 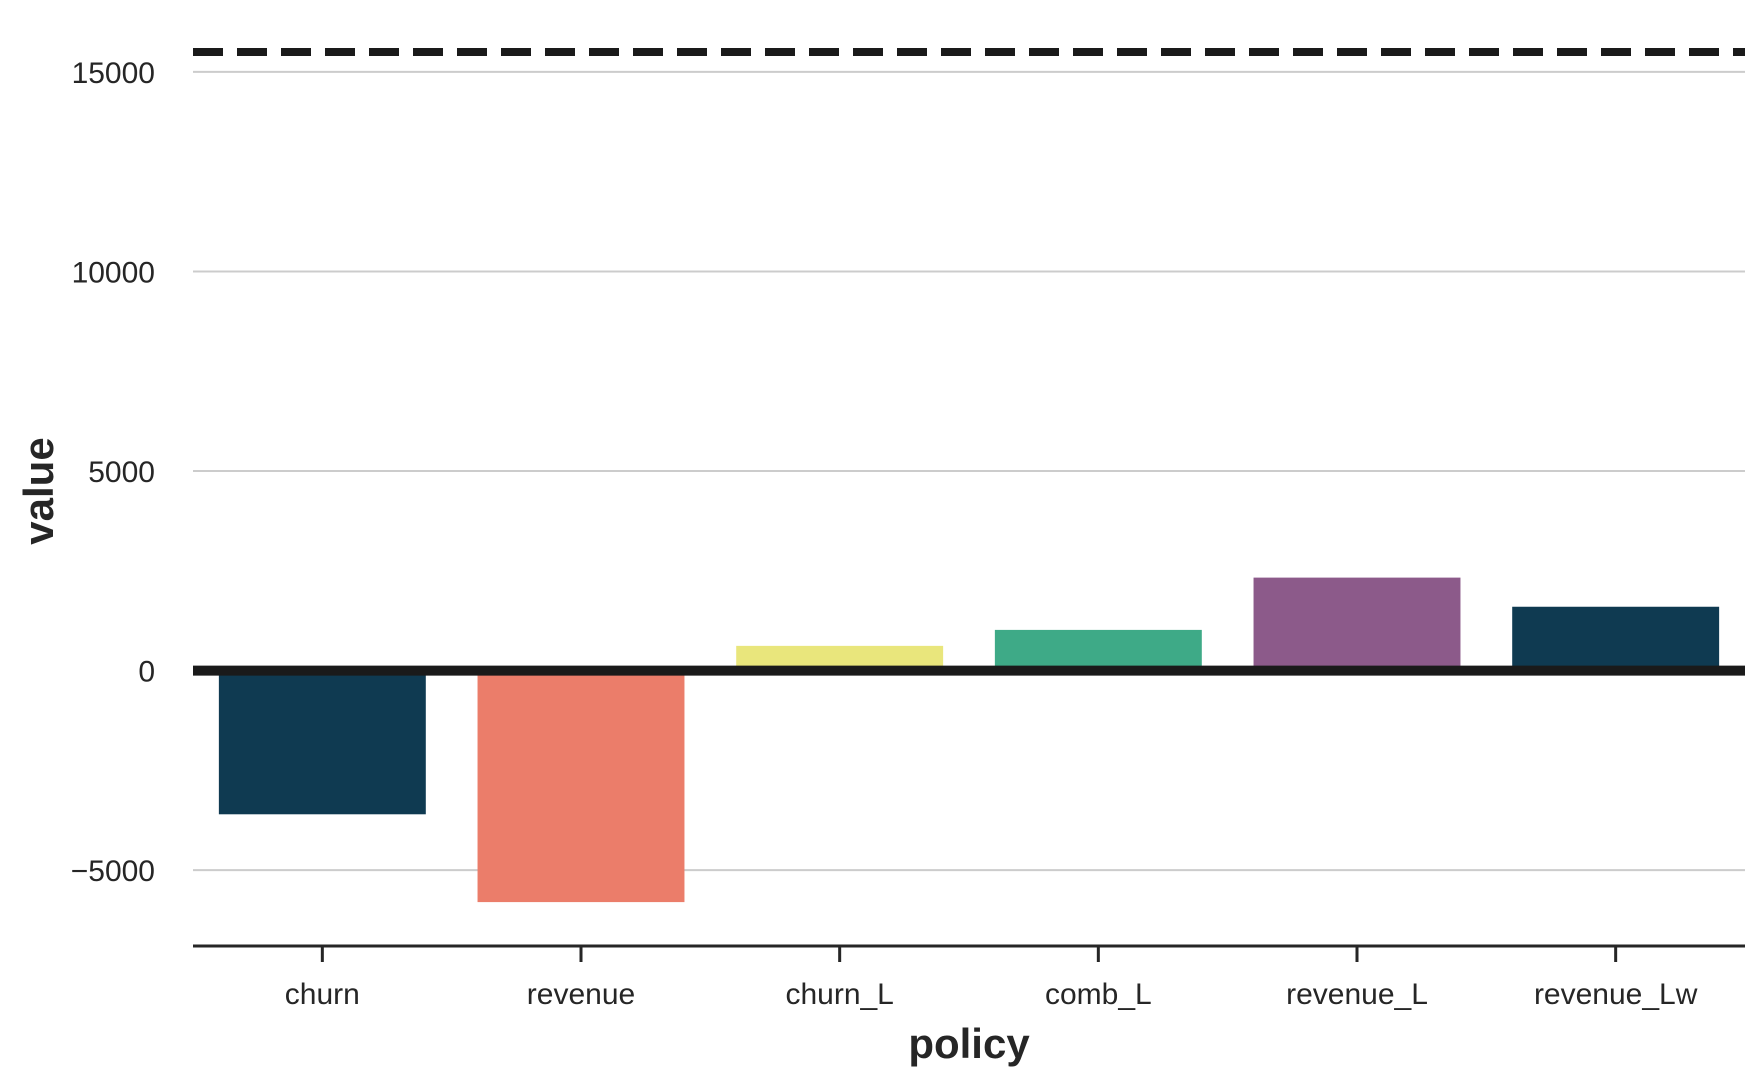 What do you see at coordinates (1357, 624) in the screenshot?
I see `bar-revenue_L` at bounding box center [1357, 624].